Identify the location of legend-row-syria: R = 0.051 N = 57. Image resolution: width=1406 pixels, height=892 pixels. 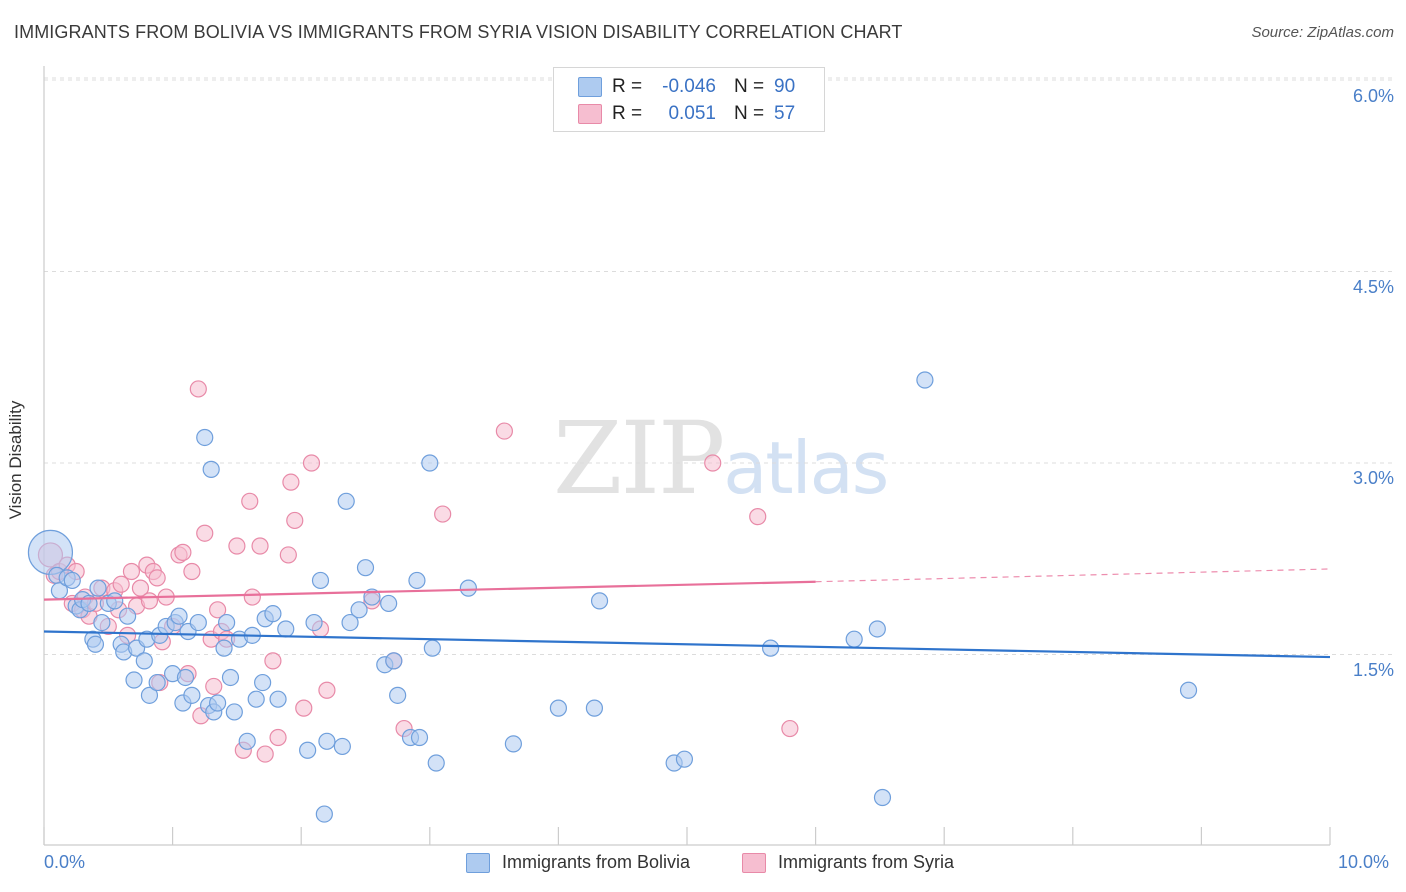
(698, 114).